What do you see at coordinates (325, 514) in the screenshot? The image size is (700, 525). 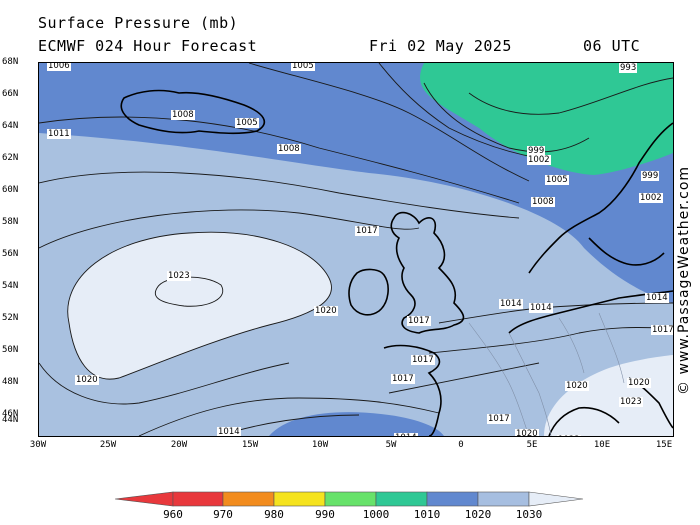 I see `colorbar-label: 990` at bounding box center [325, 514].